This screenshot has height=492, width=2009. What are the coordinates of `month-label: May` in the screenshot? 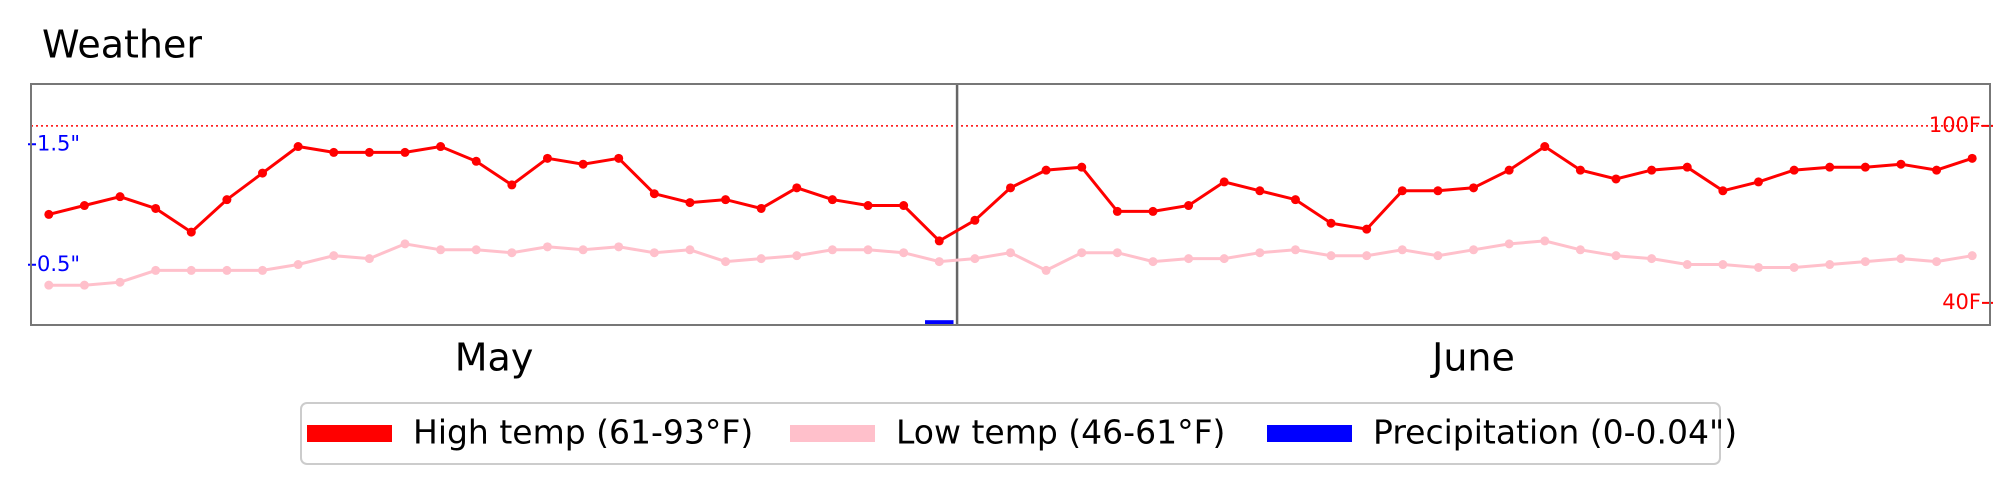 It's located at (494, 358).